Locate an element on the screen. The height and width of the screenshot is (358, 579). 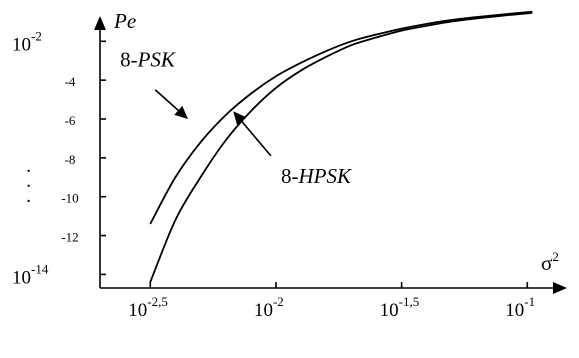
y-tick-label: -8 is located at coordinates (70, 159).